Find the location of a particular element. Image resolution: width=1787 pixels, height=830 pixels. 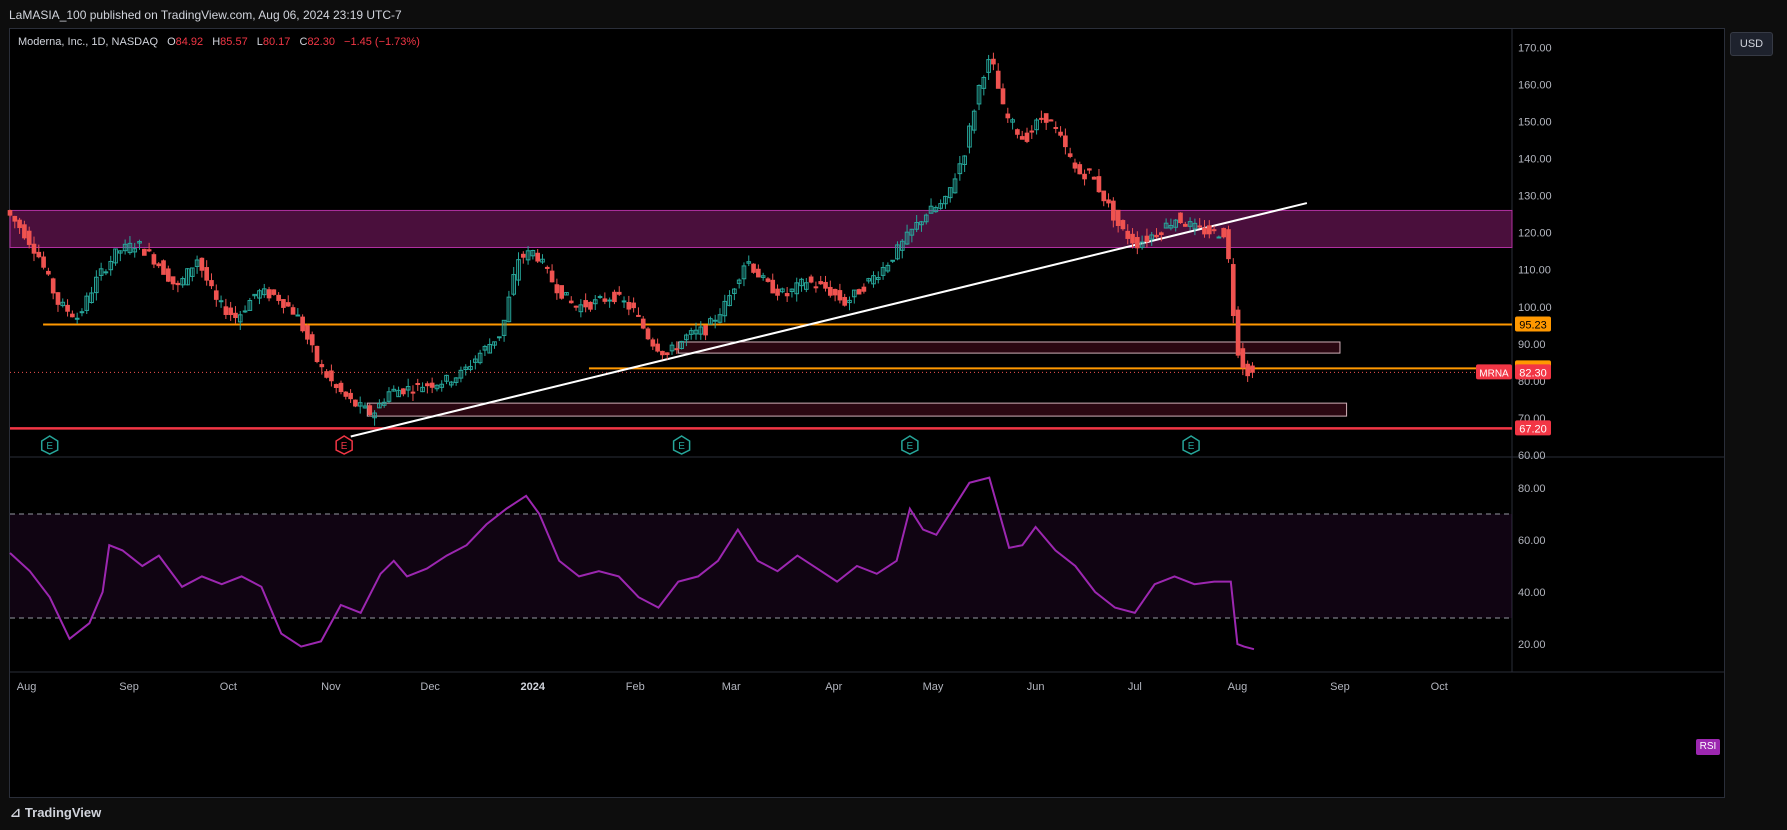

currency-button: USD is located at coordinates (1751, 44).